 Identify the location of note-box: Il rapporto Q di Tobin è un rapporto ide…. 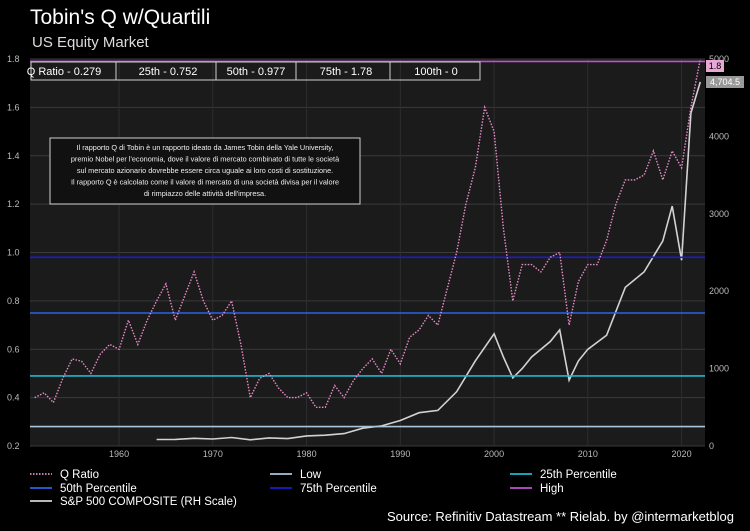
(205, 171).